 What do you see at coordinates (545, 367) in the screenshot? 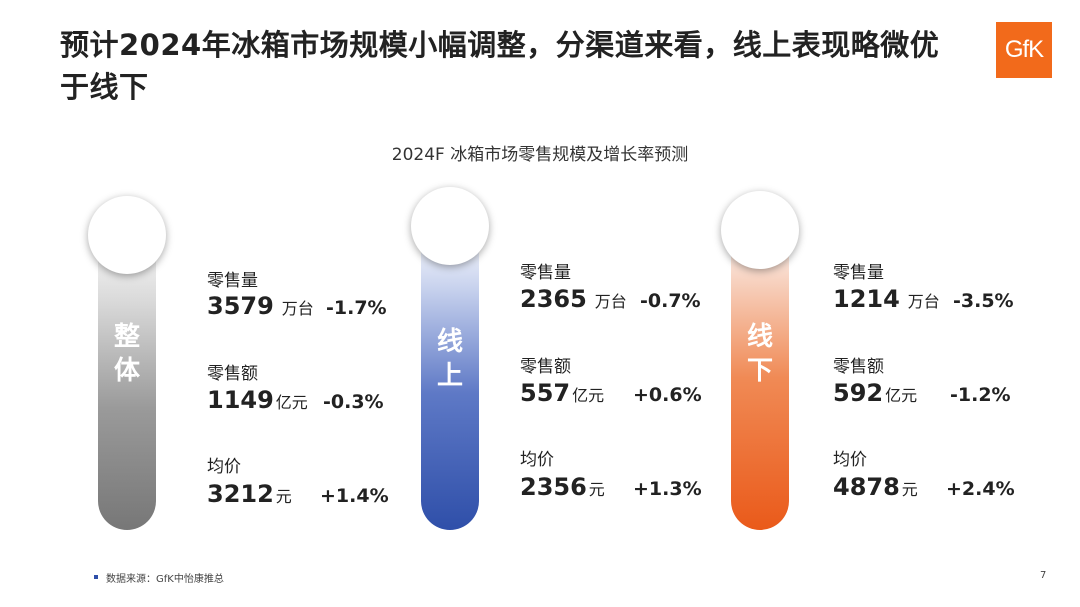
I see `online-value-name: 零售额` at bounding box center [545, 367].